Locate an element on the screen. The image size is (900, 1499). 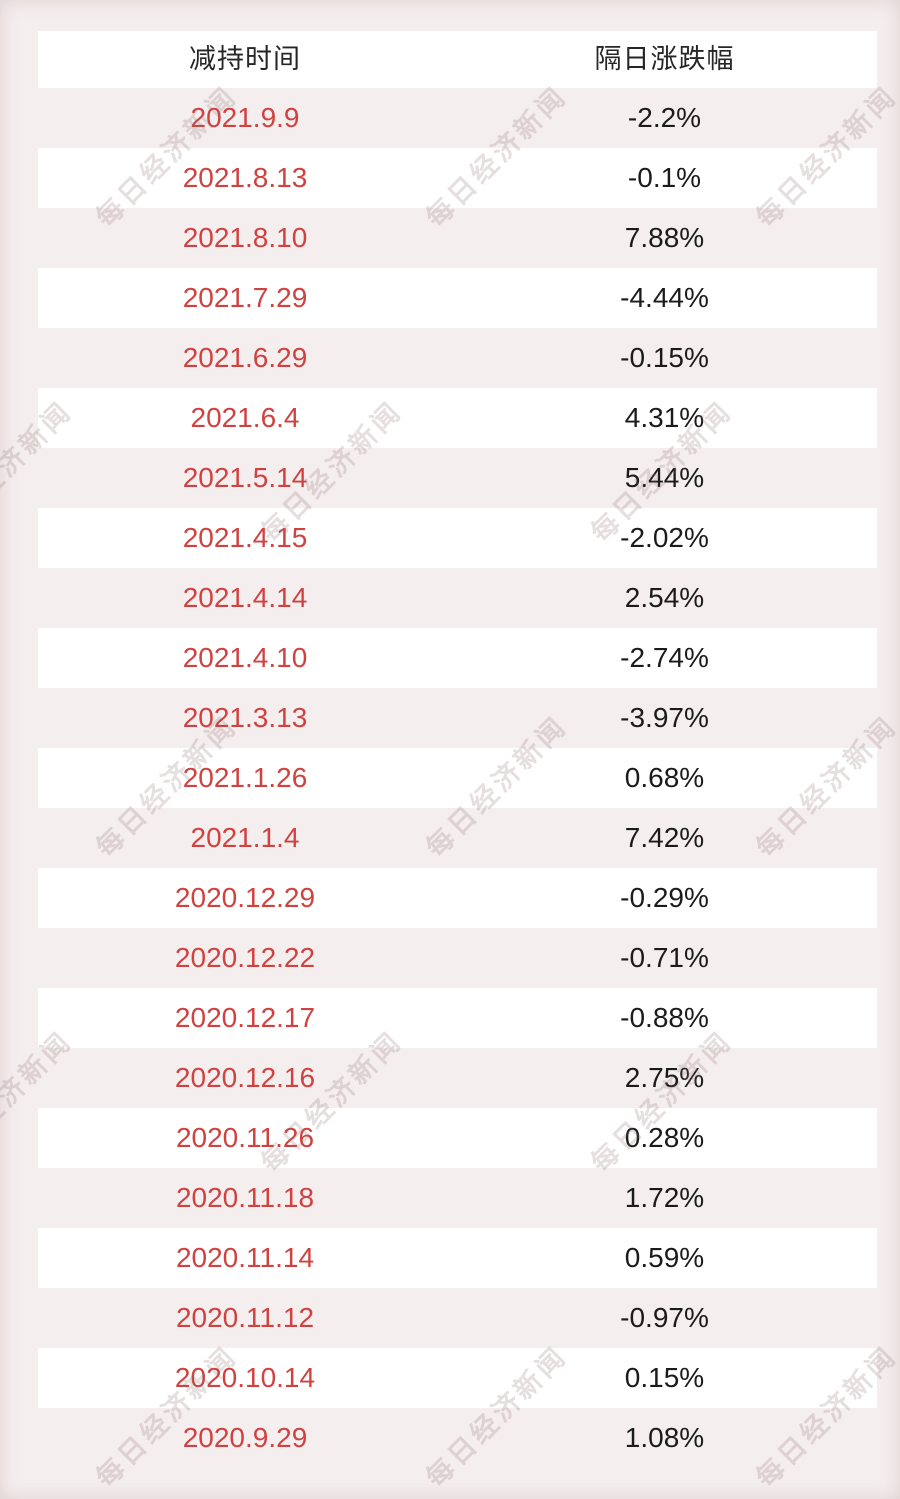
table-row: 2021.9.9 -2.2% is located at coordinates (457, 118).